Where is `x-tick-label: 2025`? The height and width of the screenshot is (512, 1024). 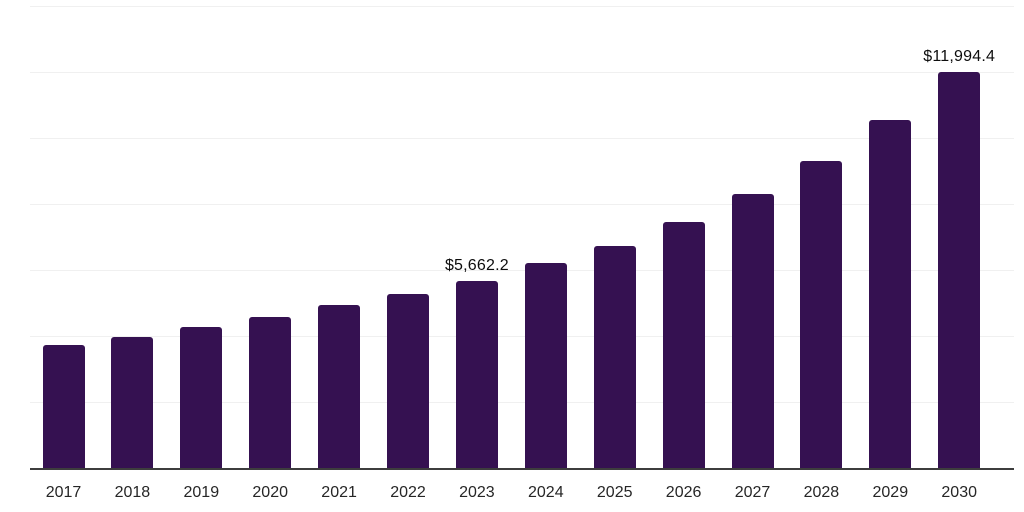 x-tick-label: 2025 is located at coordinates (614, 492).